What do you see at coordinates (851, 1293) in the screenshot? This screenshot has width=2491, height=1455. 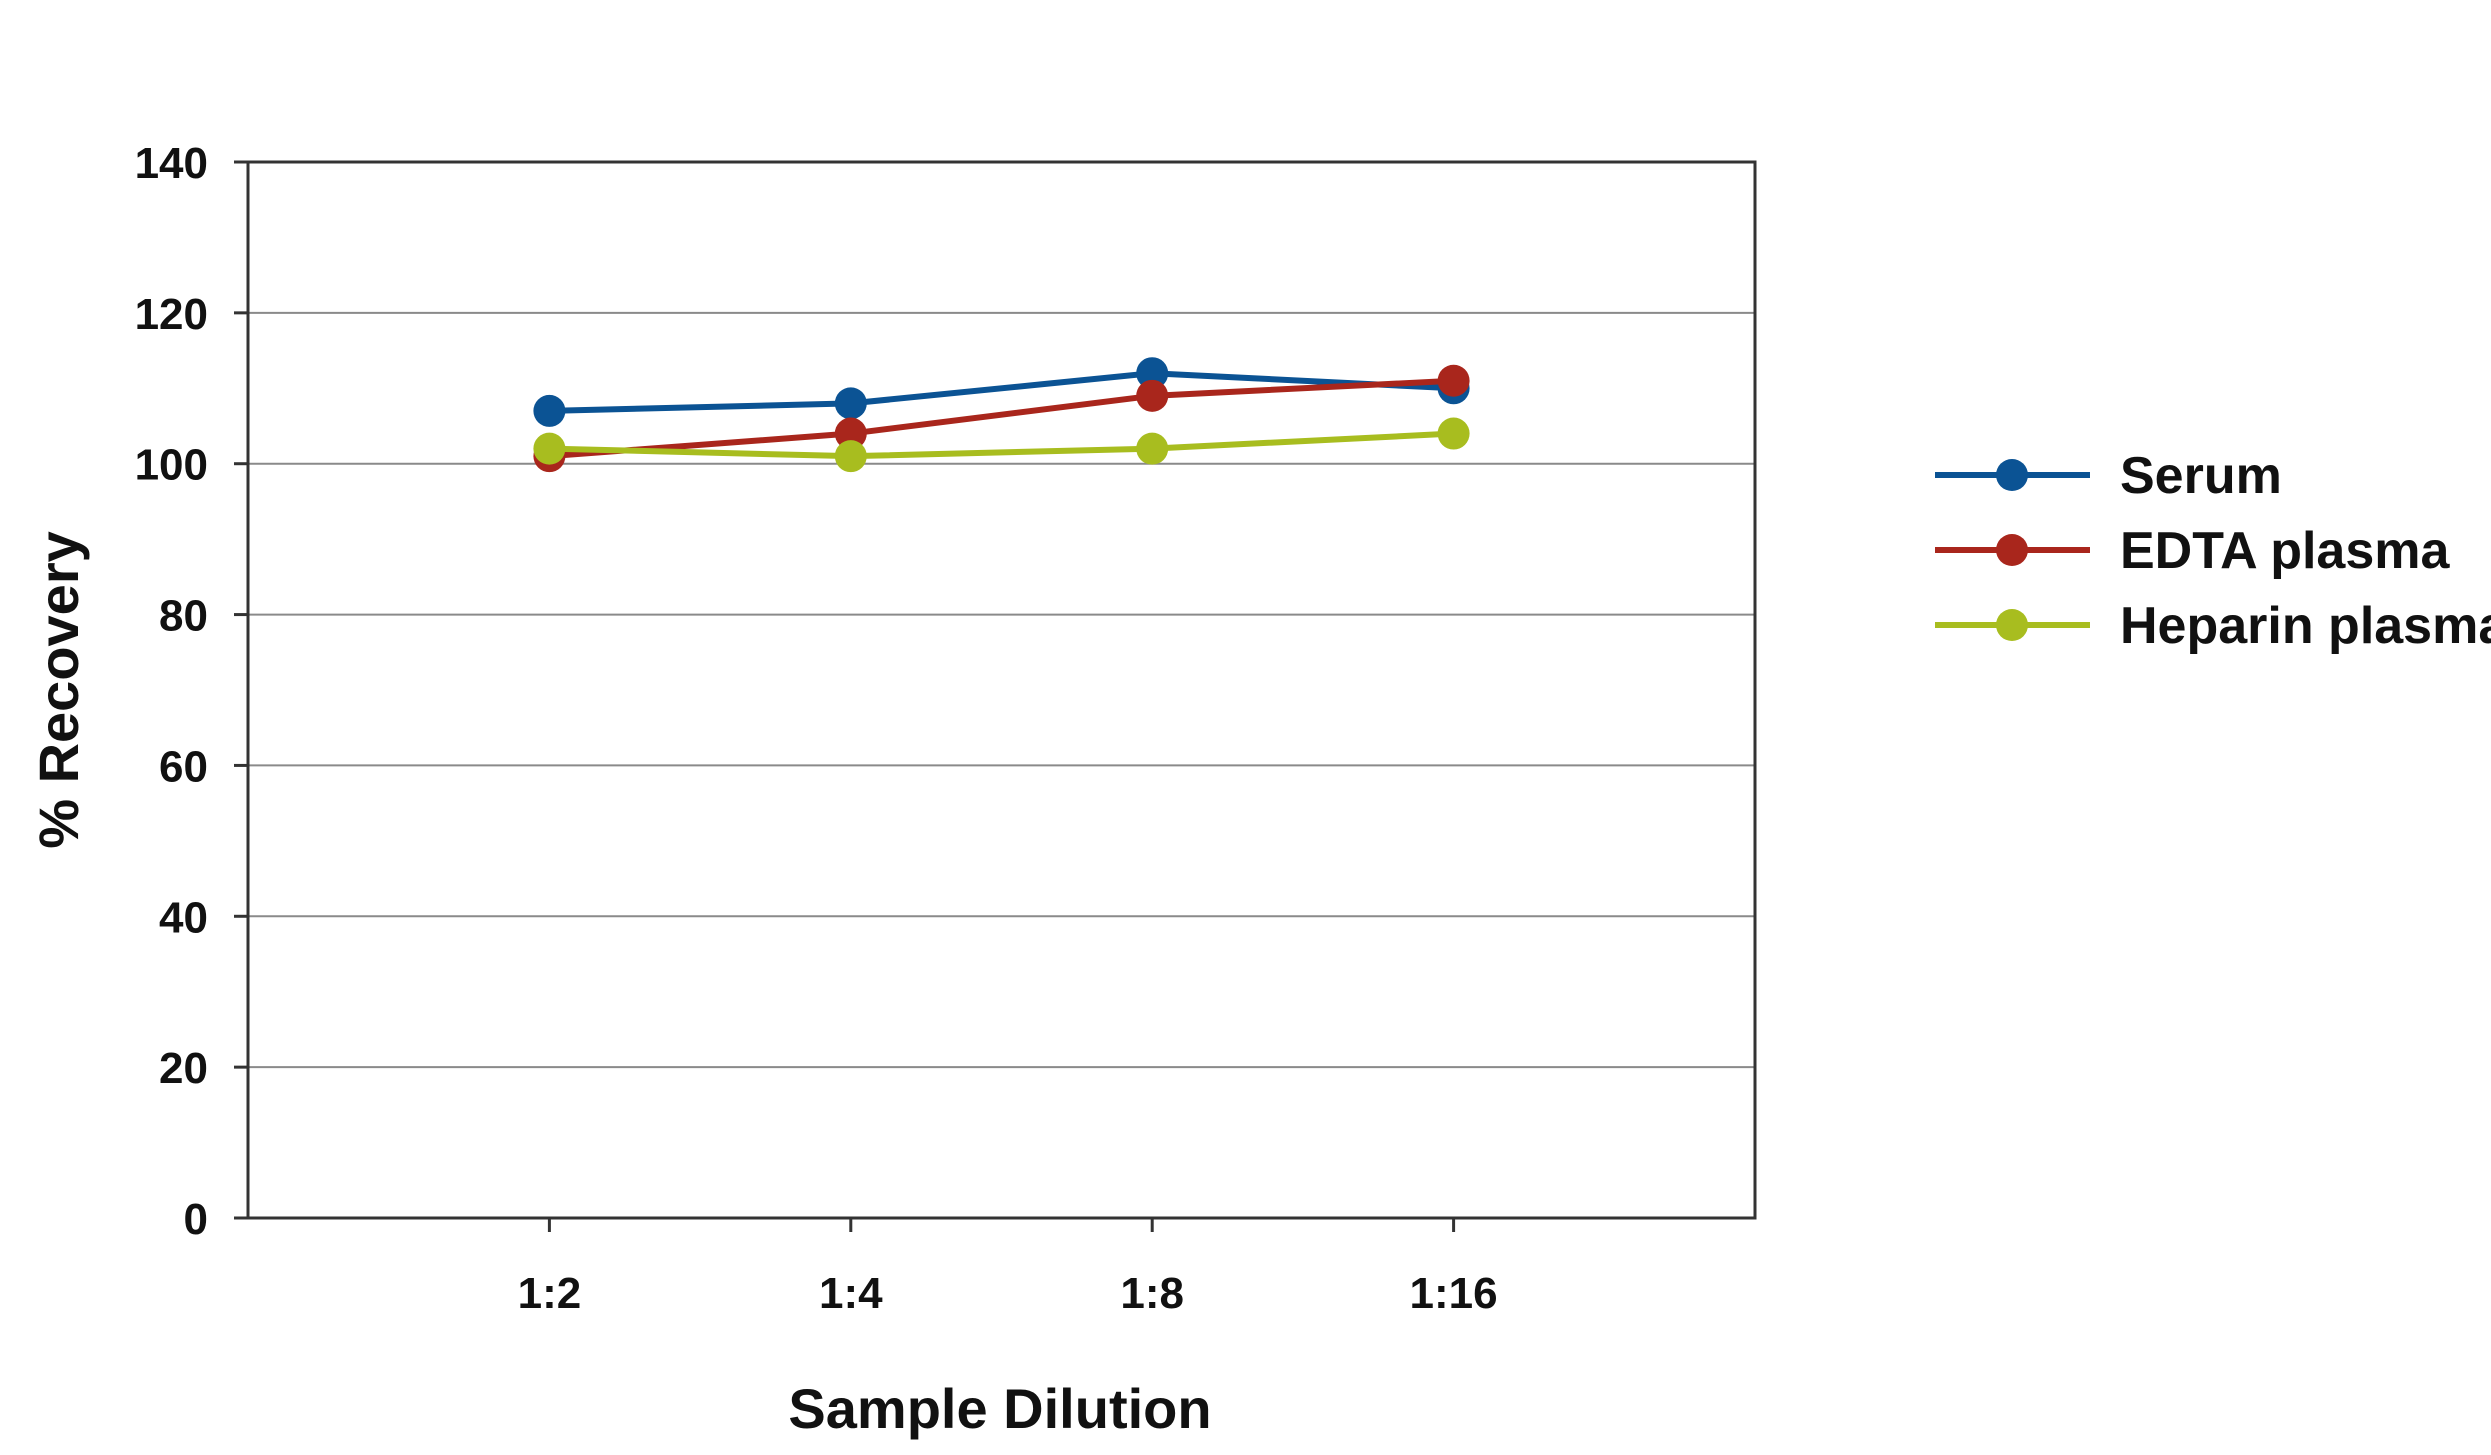 I see `x-tick-label: 1:4` at bounding box center [851, 1293].